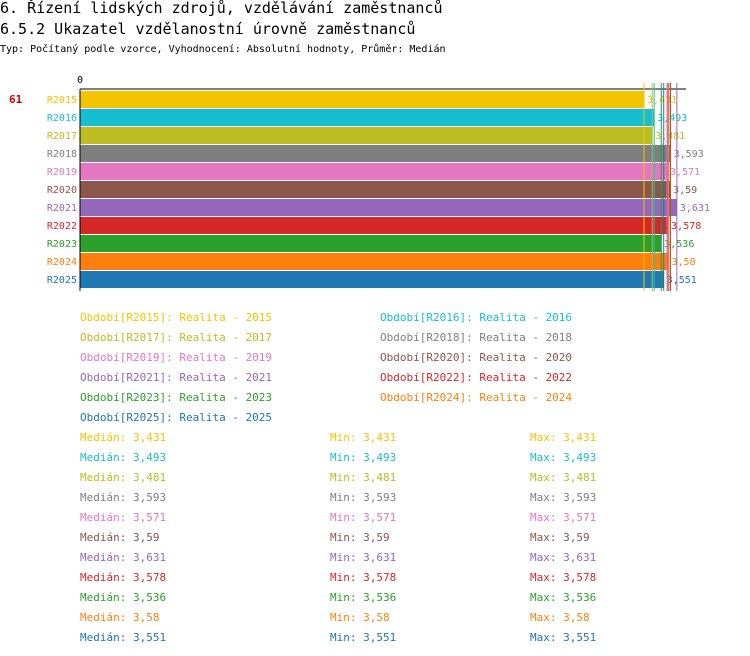  What do you see at coordinates (176, 397) in the screenshot?
I see `legend-item-R2023: Období[R2023]: Realita - 2023` at bounding box center [176, 397].